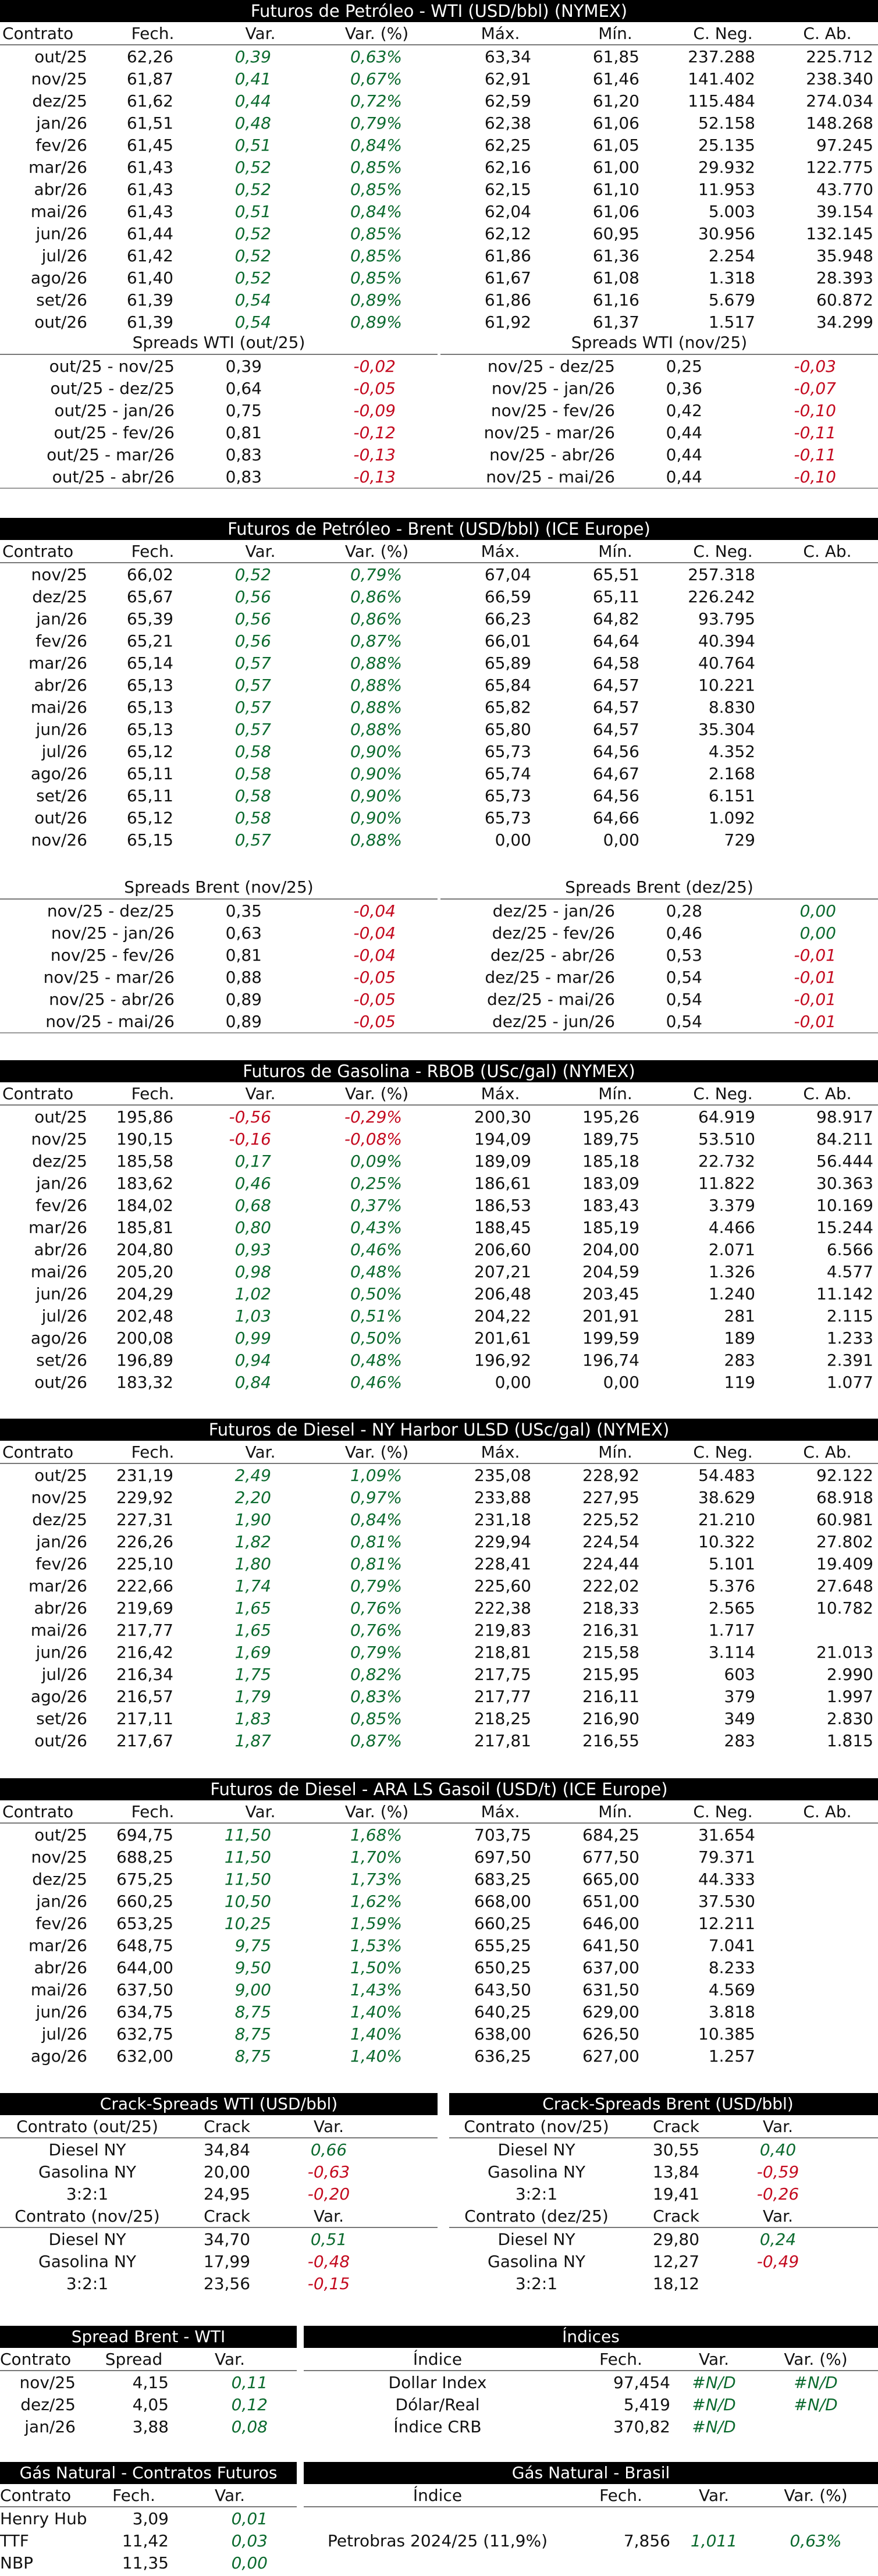 This screenshot has width=878, height=2576. I want to click on crack-product: Gasolina NY, so click(87, 2171).